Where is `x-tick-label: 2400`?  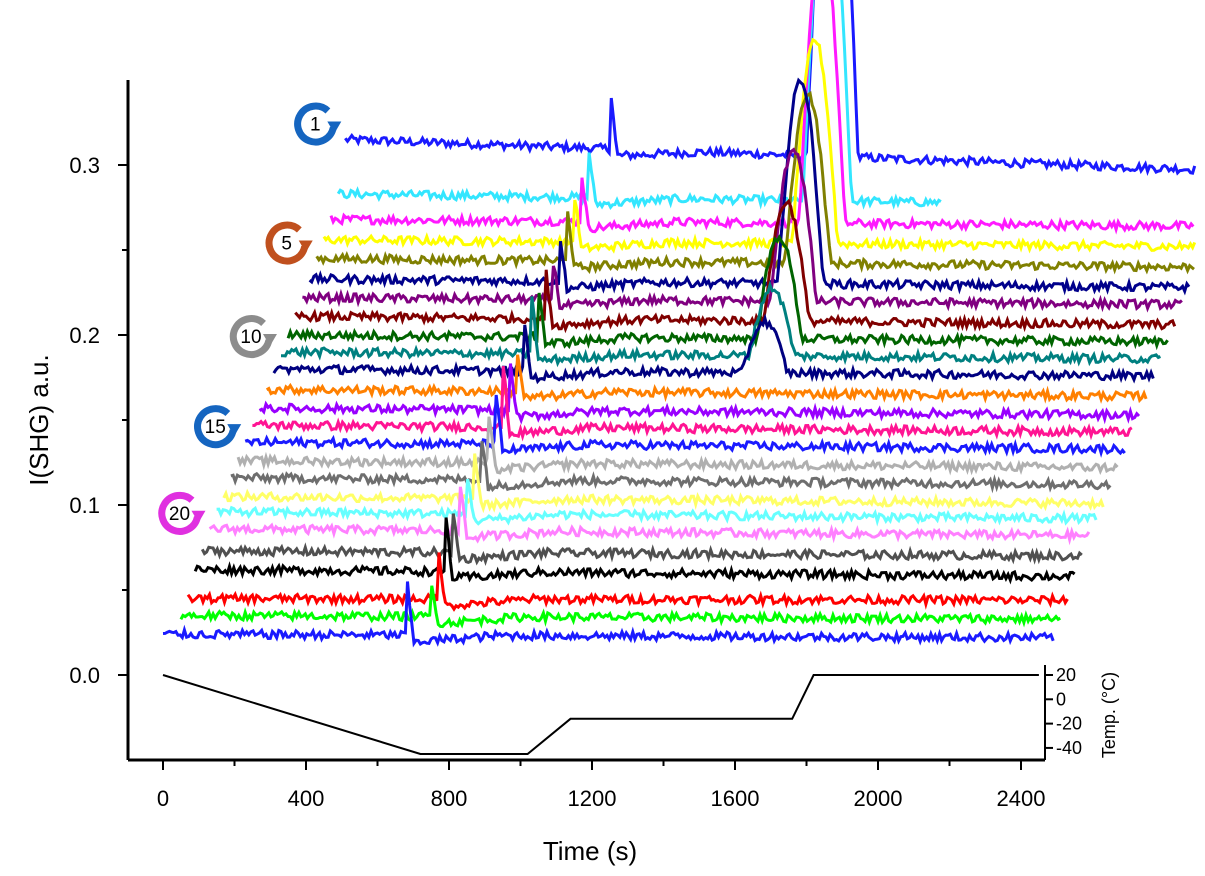
x-tick-label: 2400 is located at coordinates (1021, 798).